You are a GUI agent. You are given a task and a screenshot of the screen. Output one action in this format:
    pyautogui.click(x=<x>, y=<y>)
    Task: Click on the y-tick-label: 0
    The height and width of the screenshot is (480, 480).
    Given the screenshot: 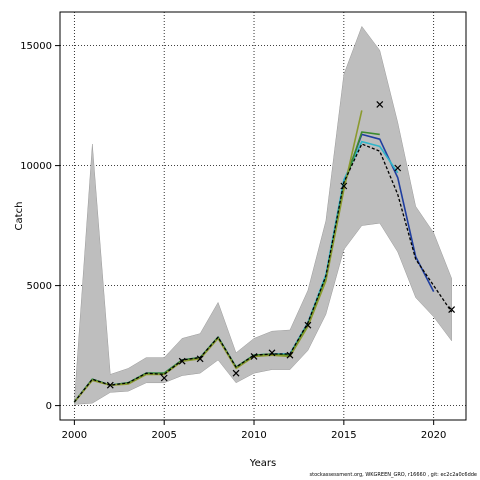 What is the action you would take?
    pyautogui.click(x=49, y=406)
    